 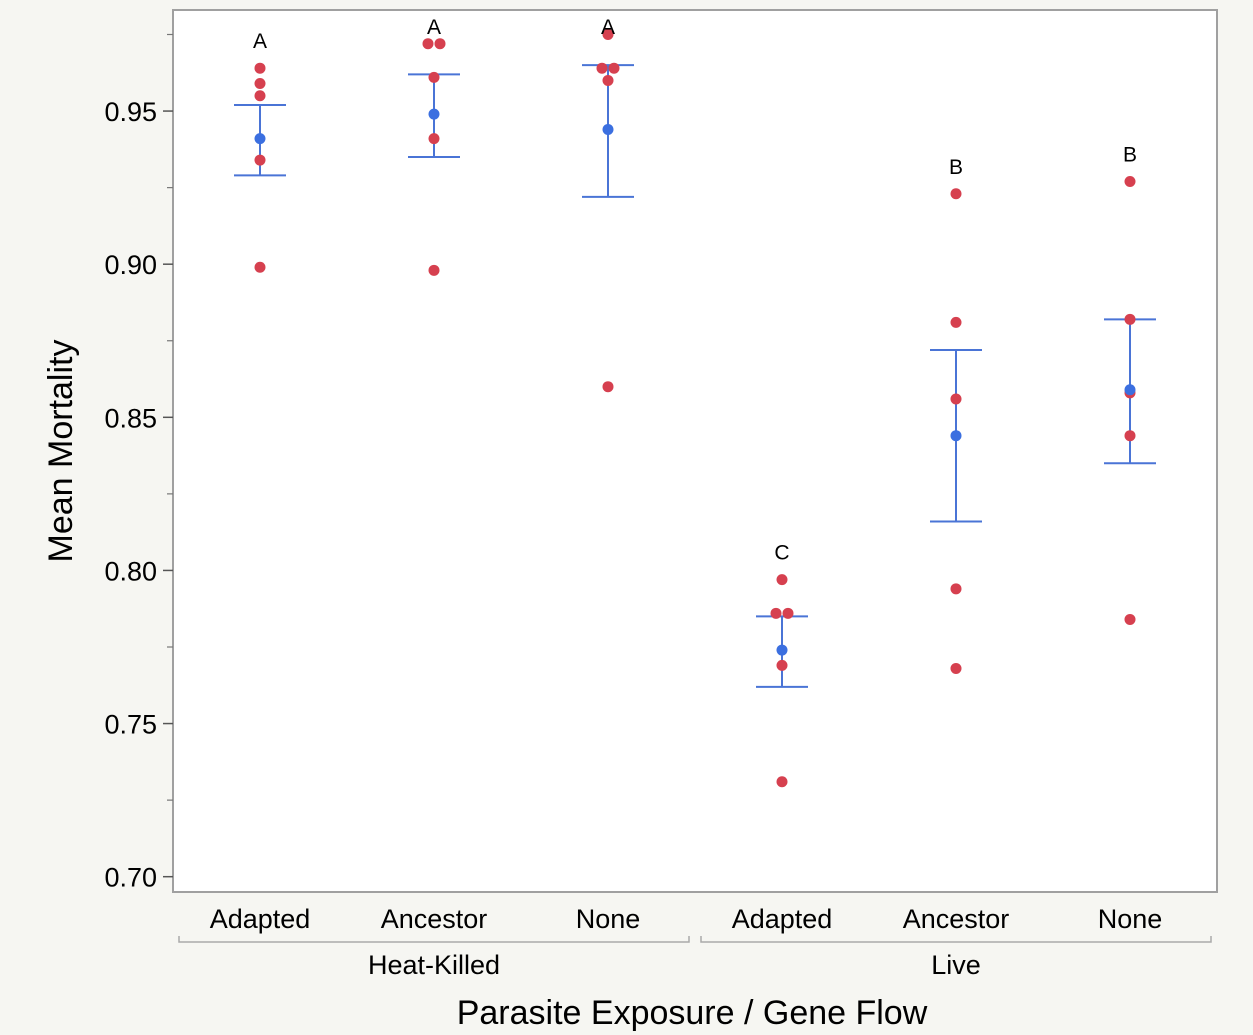 What do you see at coordinates (956, 965) in the screenshot?
I see `group-label: Live` at bounding box center [956, 965].